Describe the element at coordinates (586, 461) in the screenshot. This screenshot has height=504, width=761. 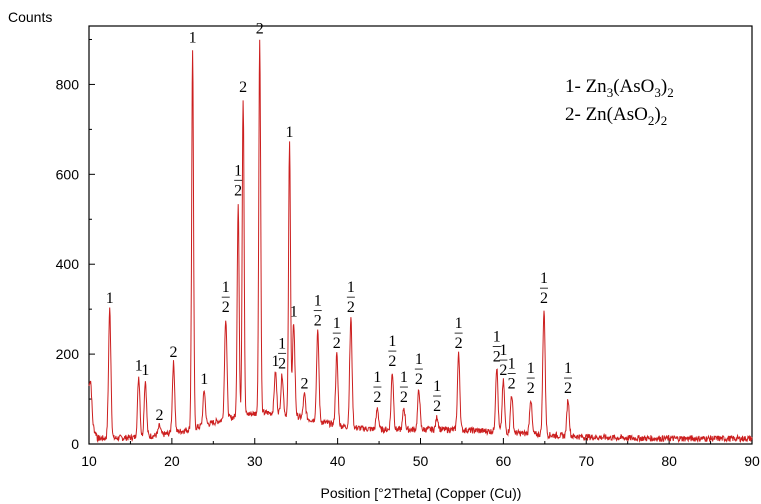
I see `x-tick-label: 70` at that location.